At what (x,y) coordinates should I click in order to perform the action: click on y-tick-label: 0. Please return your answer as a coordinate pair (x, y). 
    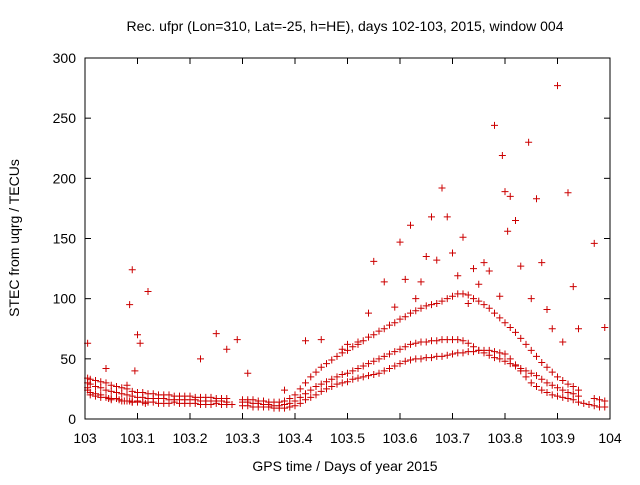
    Looking at the image, I should click on (72, 419).